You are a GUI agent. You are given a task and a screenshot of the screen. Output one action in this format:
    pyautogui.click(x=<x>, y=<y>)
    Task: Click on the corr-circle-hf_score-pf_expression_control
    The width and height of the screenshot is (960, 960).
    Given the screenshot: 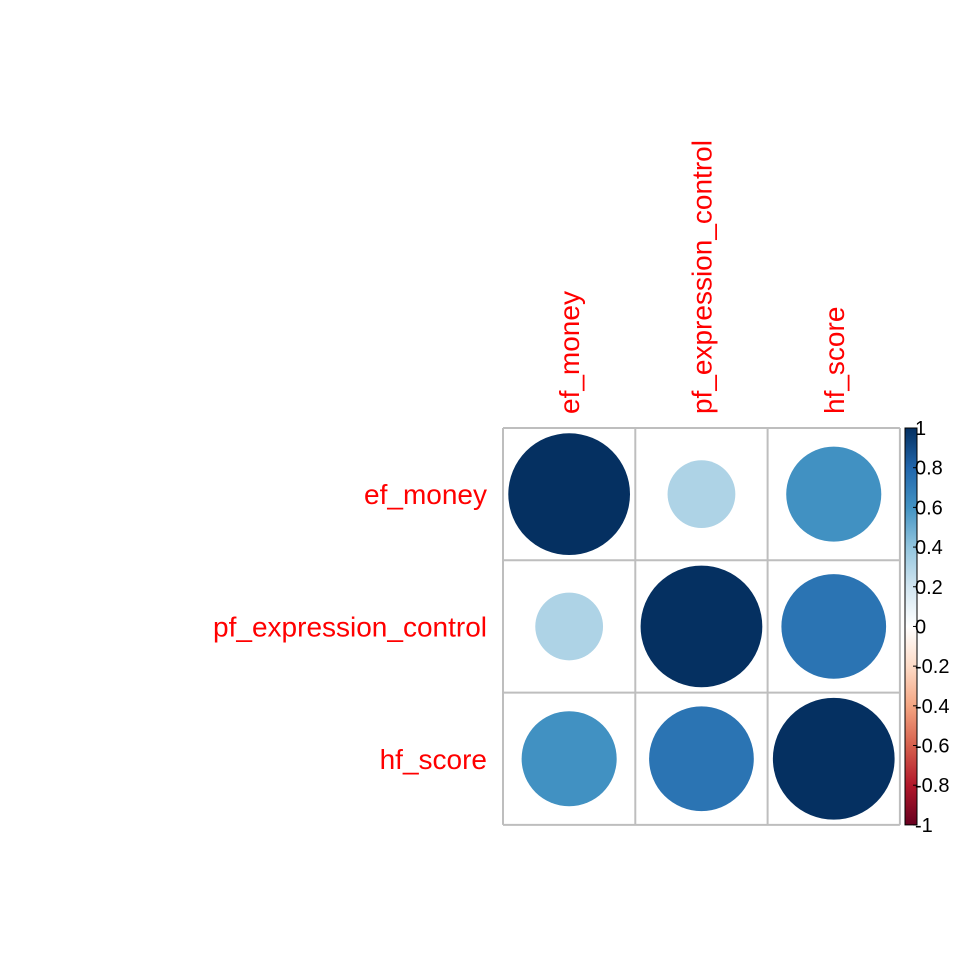 What is the action you would take?
    pyautogui.click(x=701, y=759)
    